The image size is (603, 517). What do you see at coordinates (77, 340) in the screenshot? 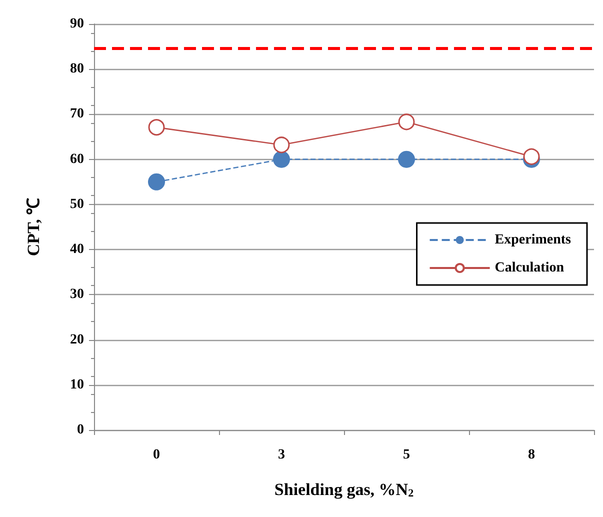
I see `y-tick-label: 20` at bounding box center [77, 340].